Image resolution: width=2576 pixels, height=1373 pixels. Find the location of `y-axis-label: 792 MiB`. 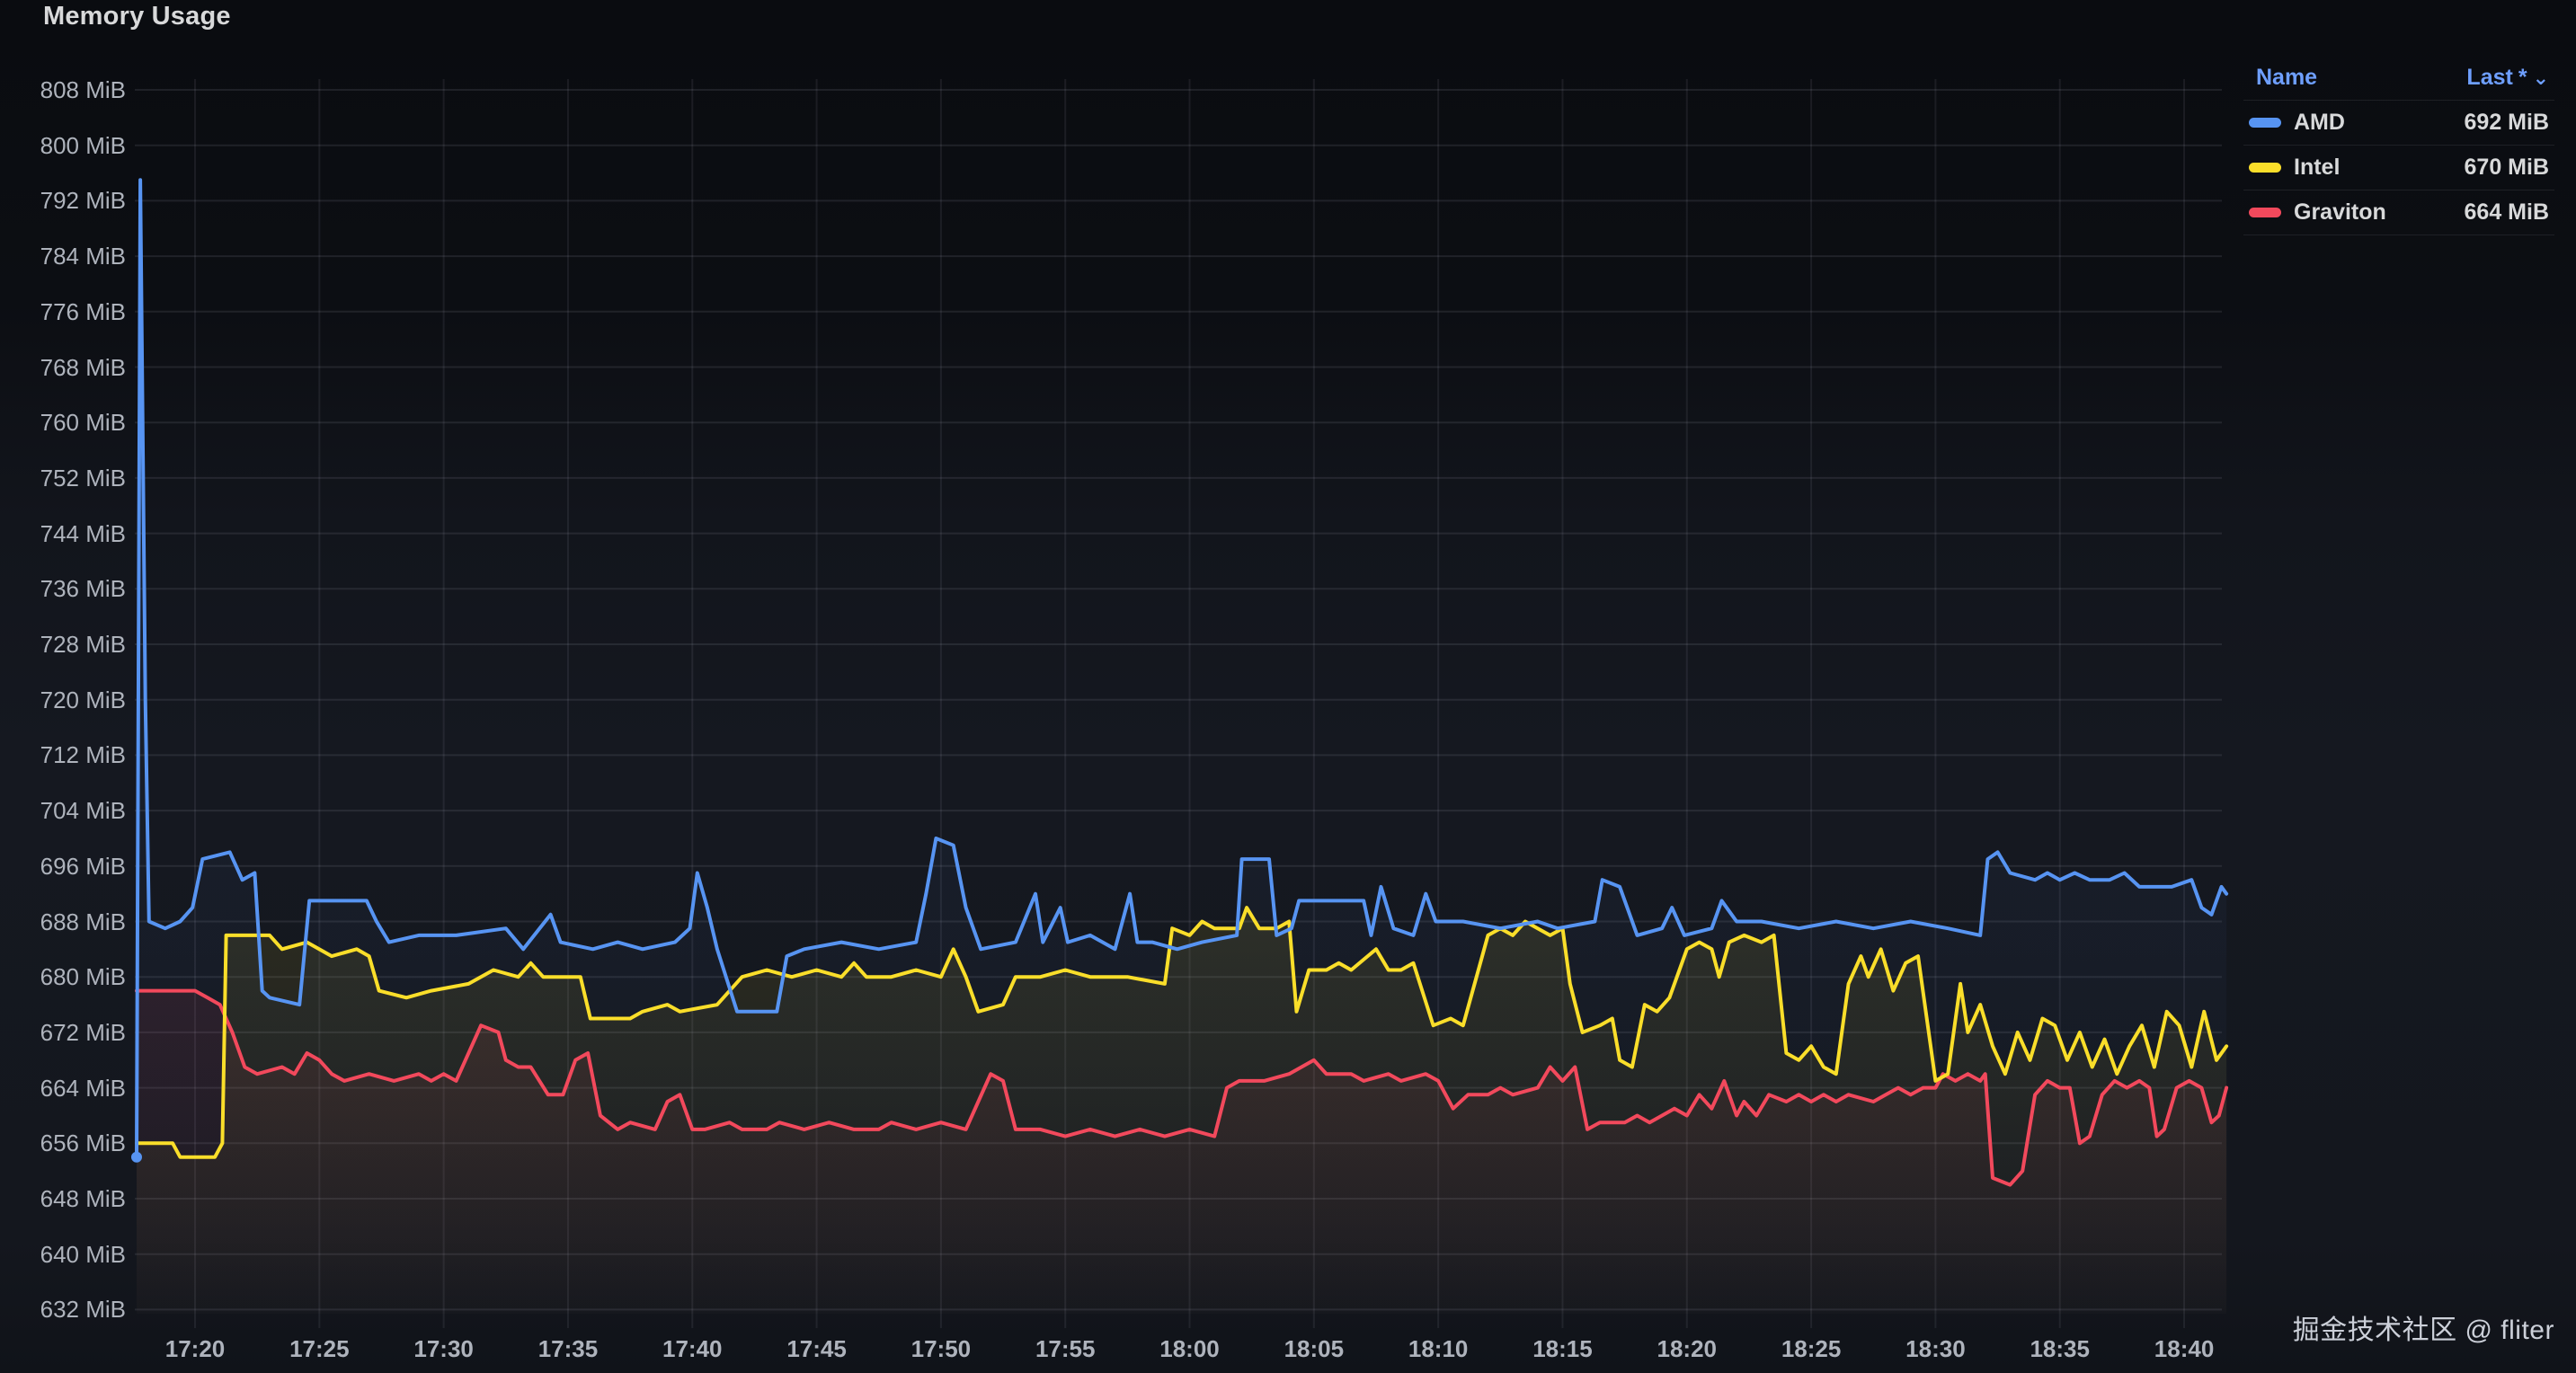

y-axis-label: 792 MiB is located at coordinates (83, 201).